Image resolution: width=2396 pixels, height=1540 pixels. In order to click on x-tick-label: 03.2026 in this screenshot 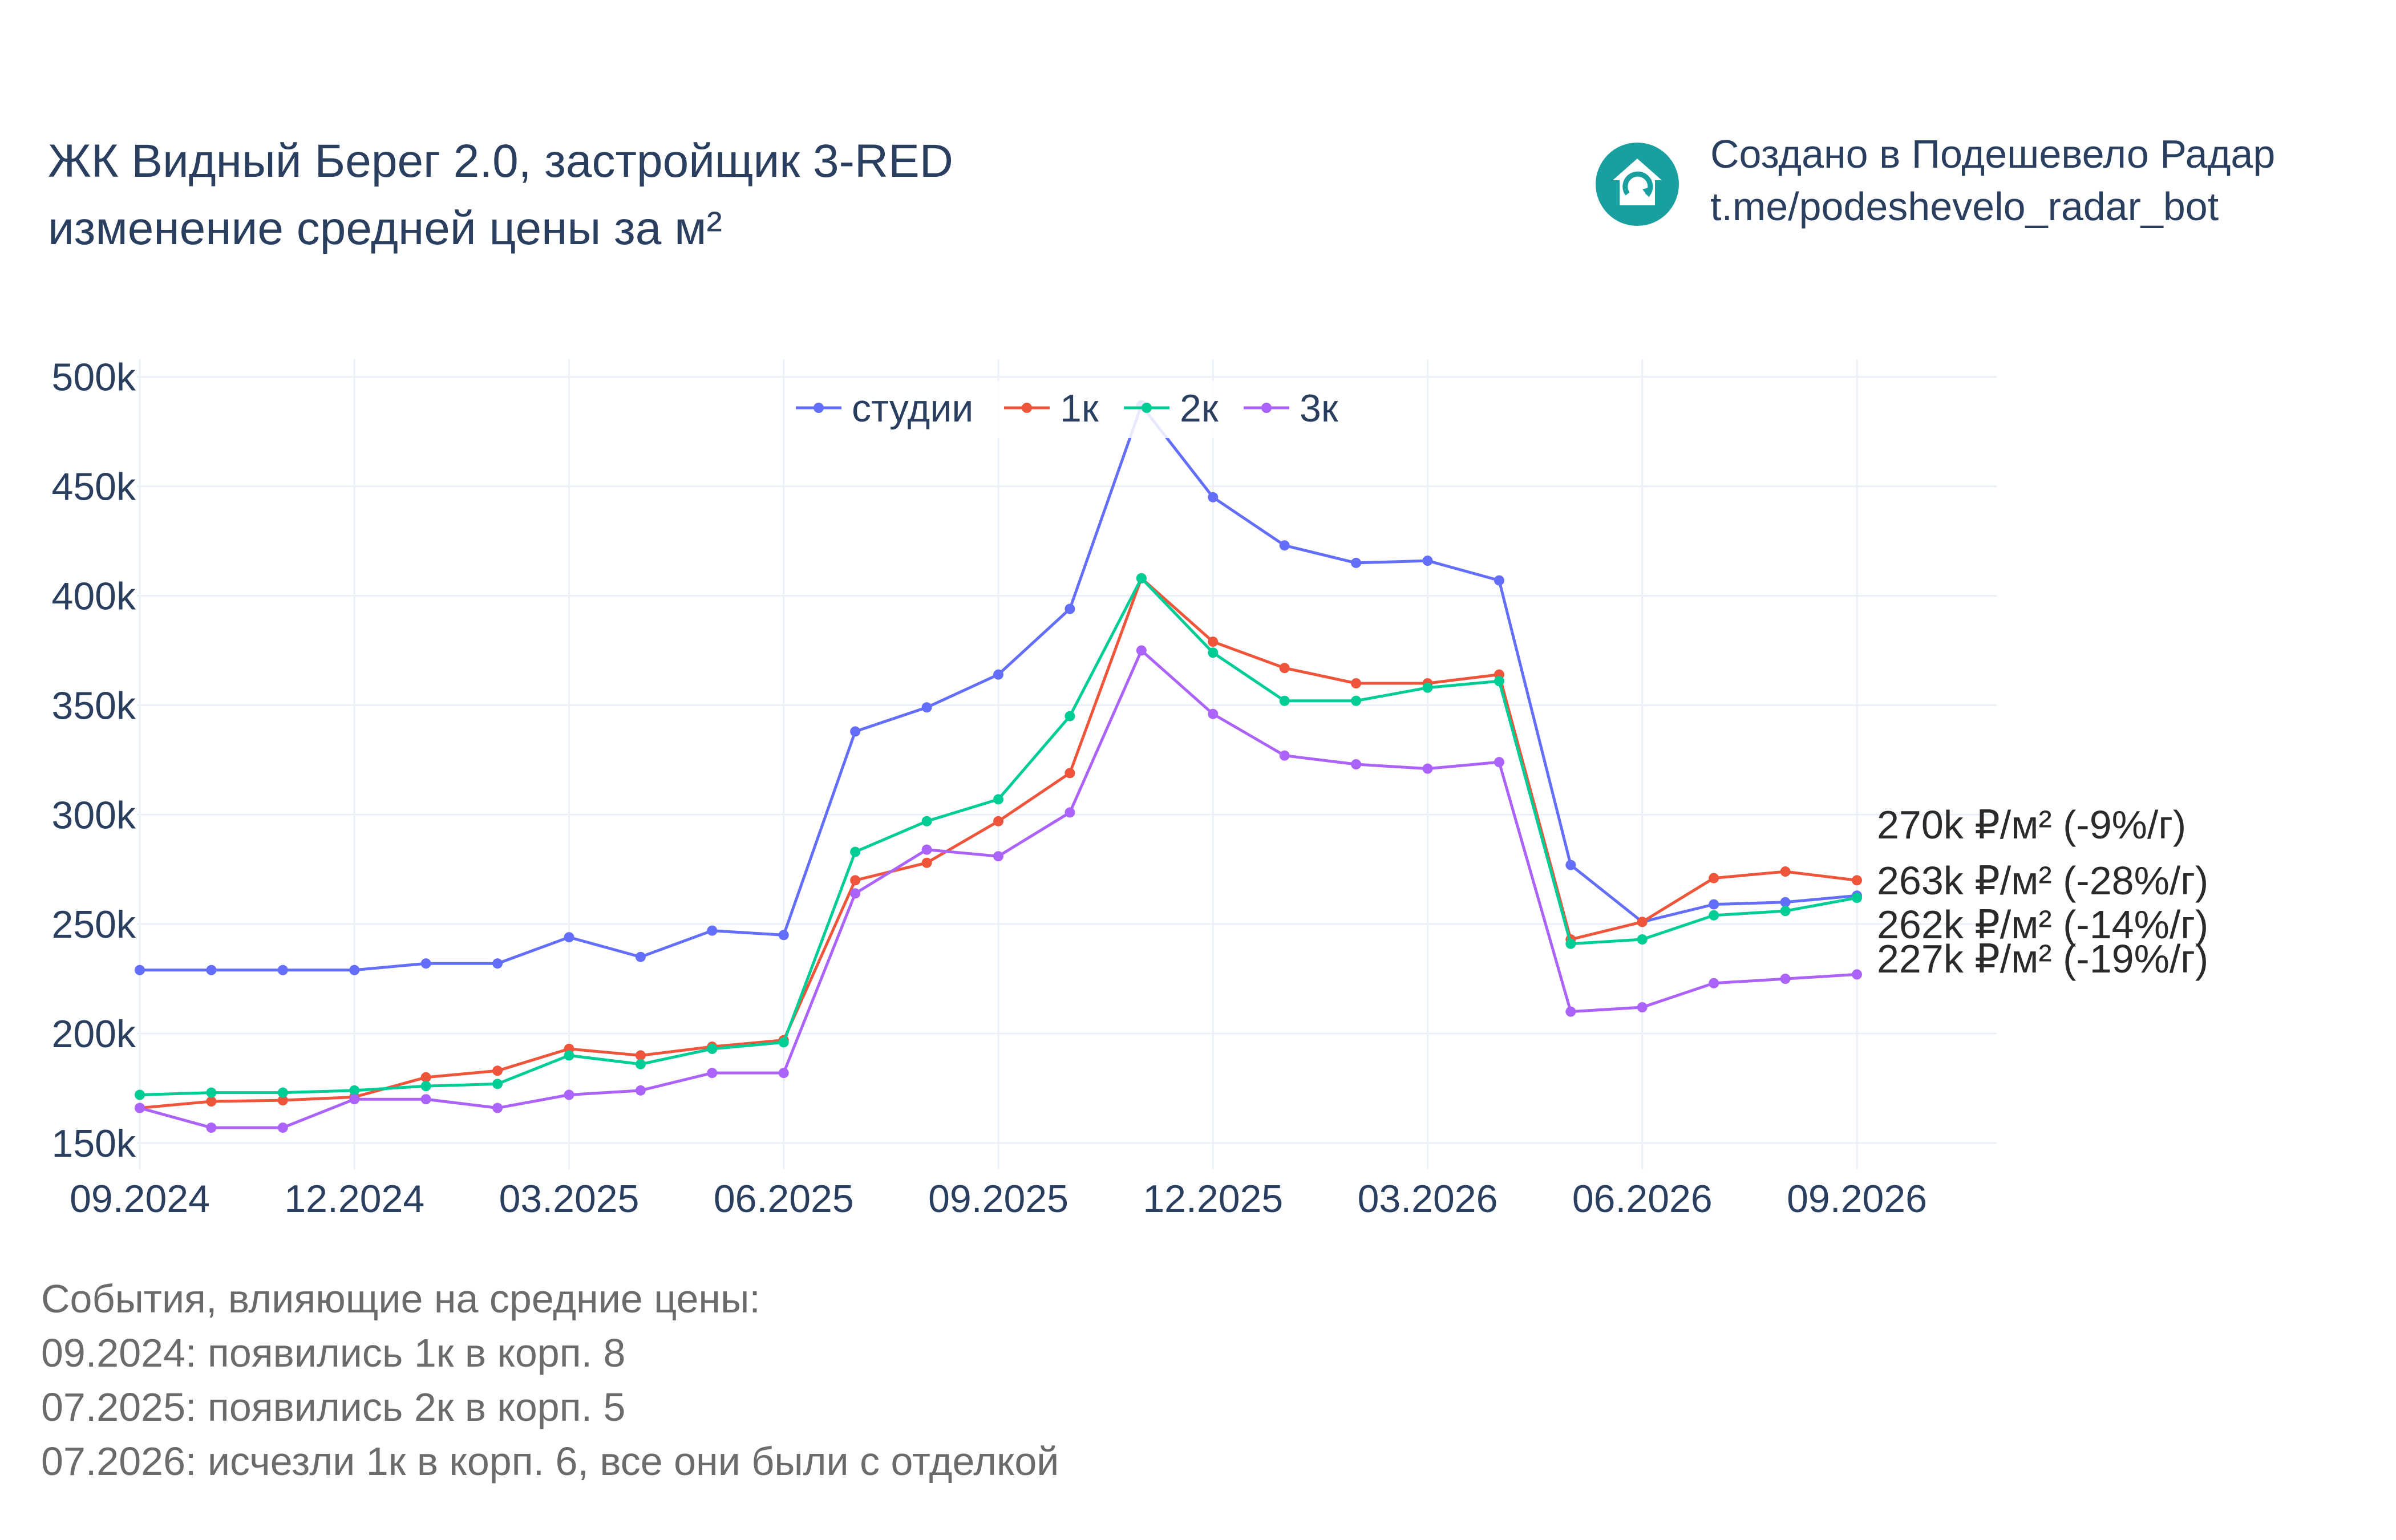, I will do `click(1428, 1199)`.